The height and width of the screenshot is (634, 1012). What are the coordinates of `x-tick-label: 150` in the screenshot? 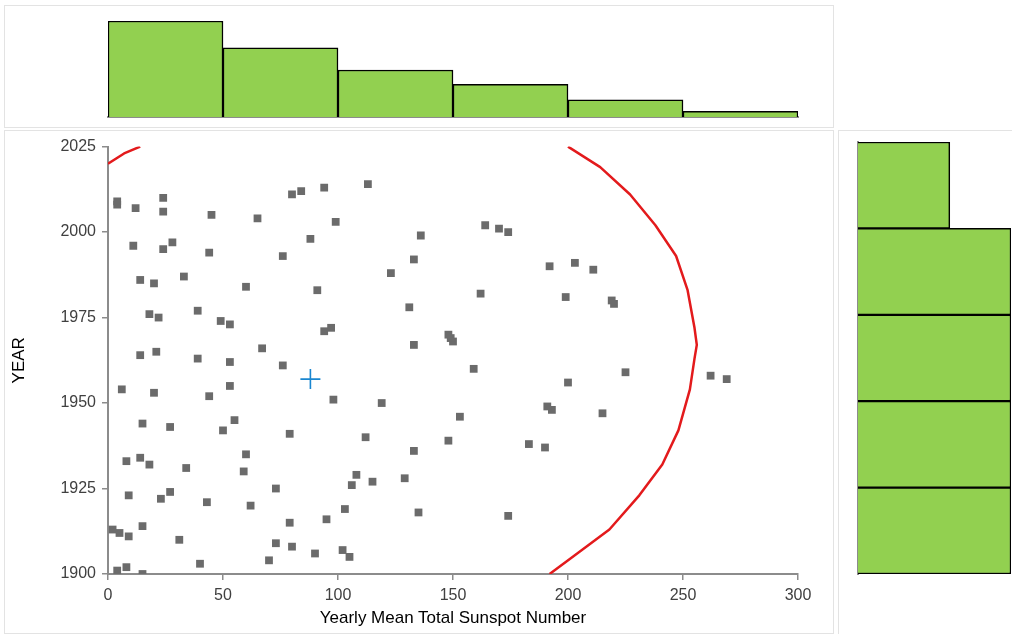 It's located at (453, 595).